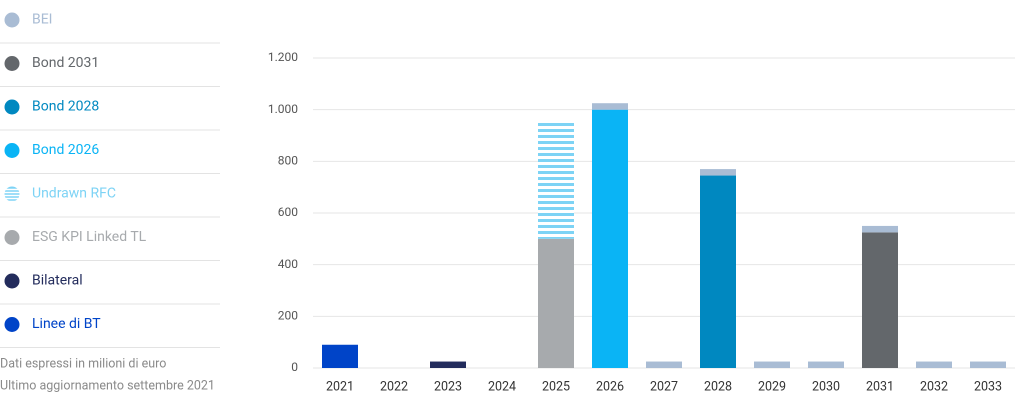  What do you see at coordinates (42, 20) in the screenshot?
I see `legend-label: BEI` at bounding box center [42, 20].